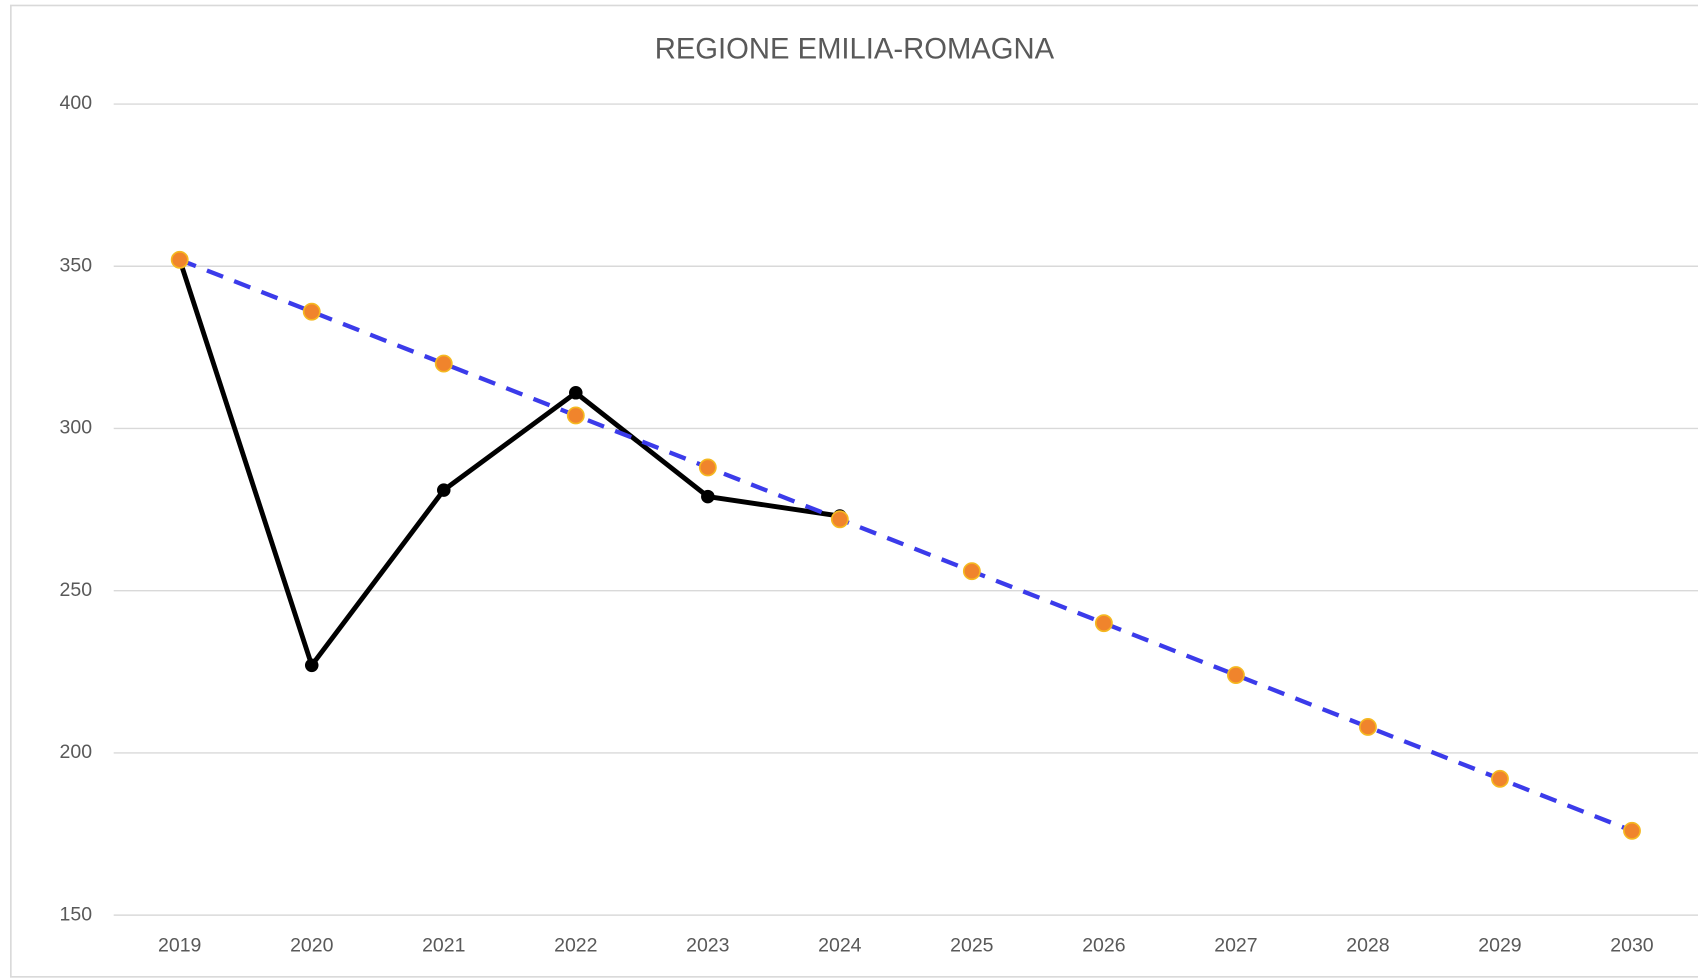  I want to click on y-tick-label: 200, so click(76, 752).